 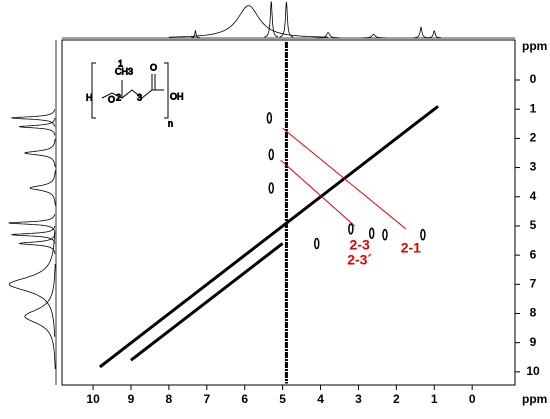 I want to click on bracket, so click(x=130, y=90).